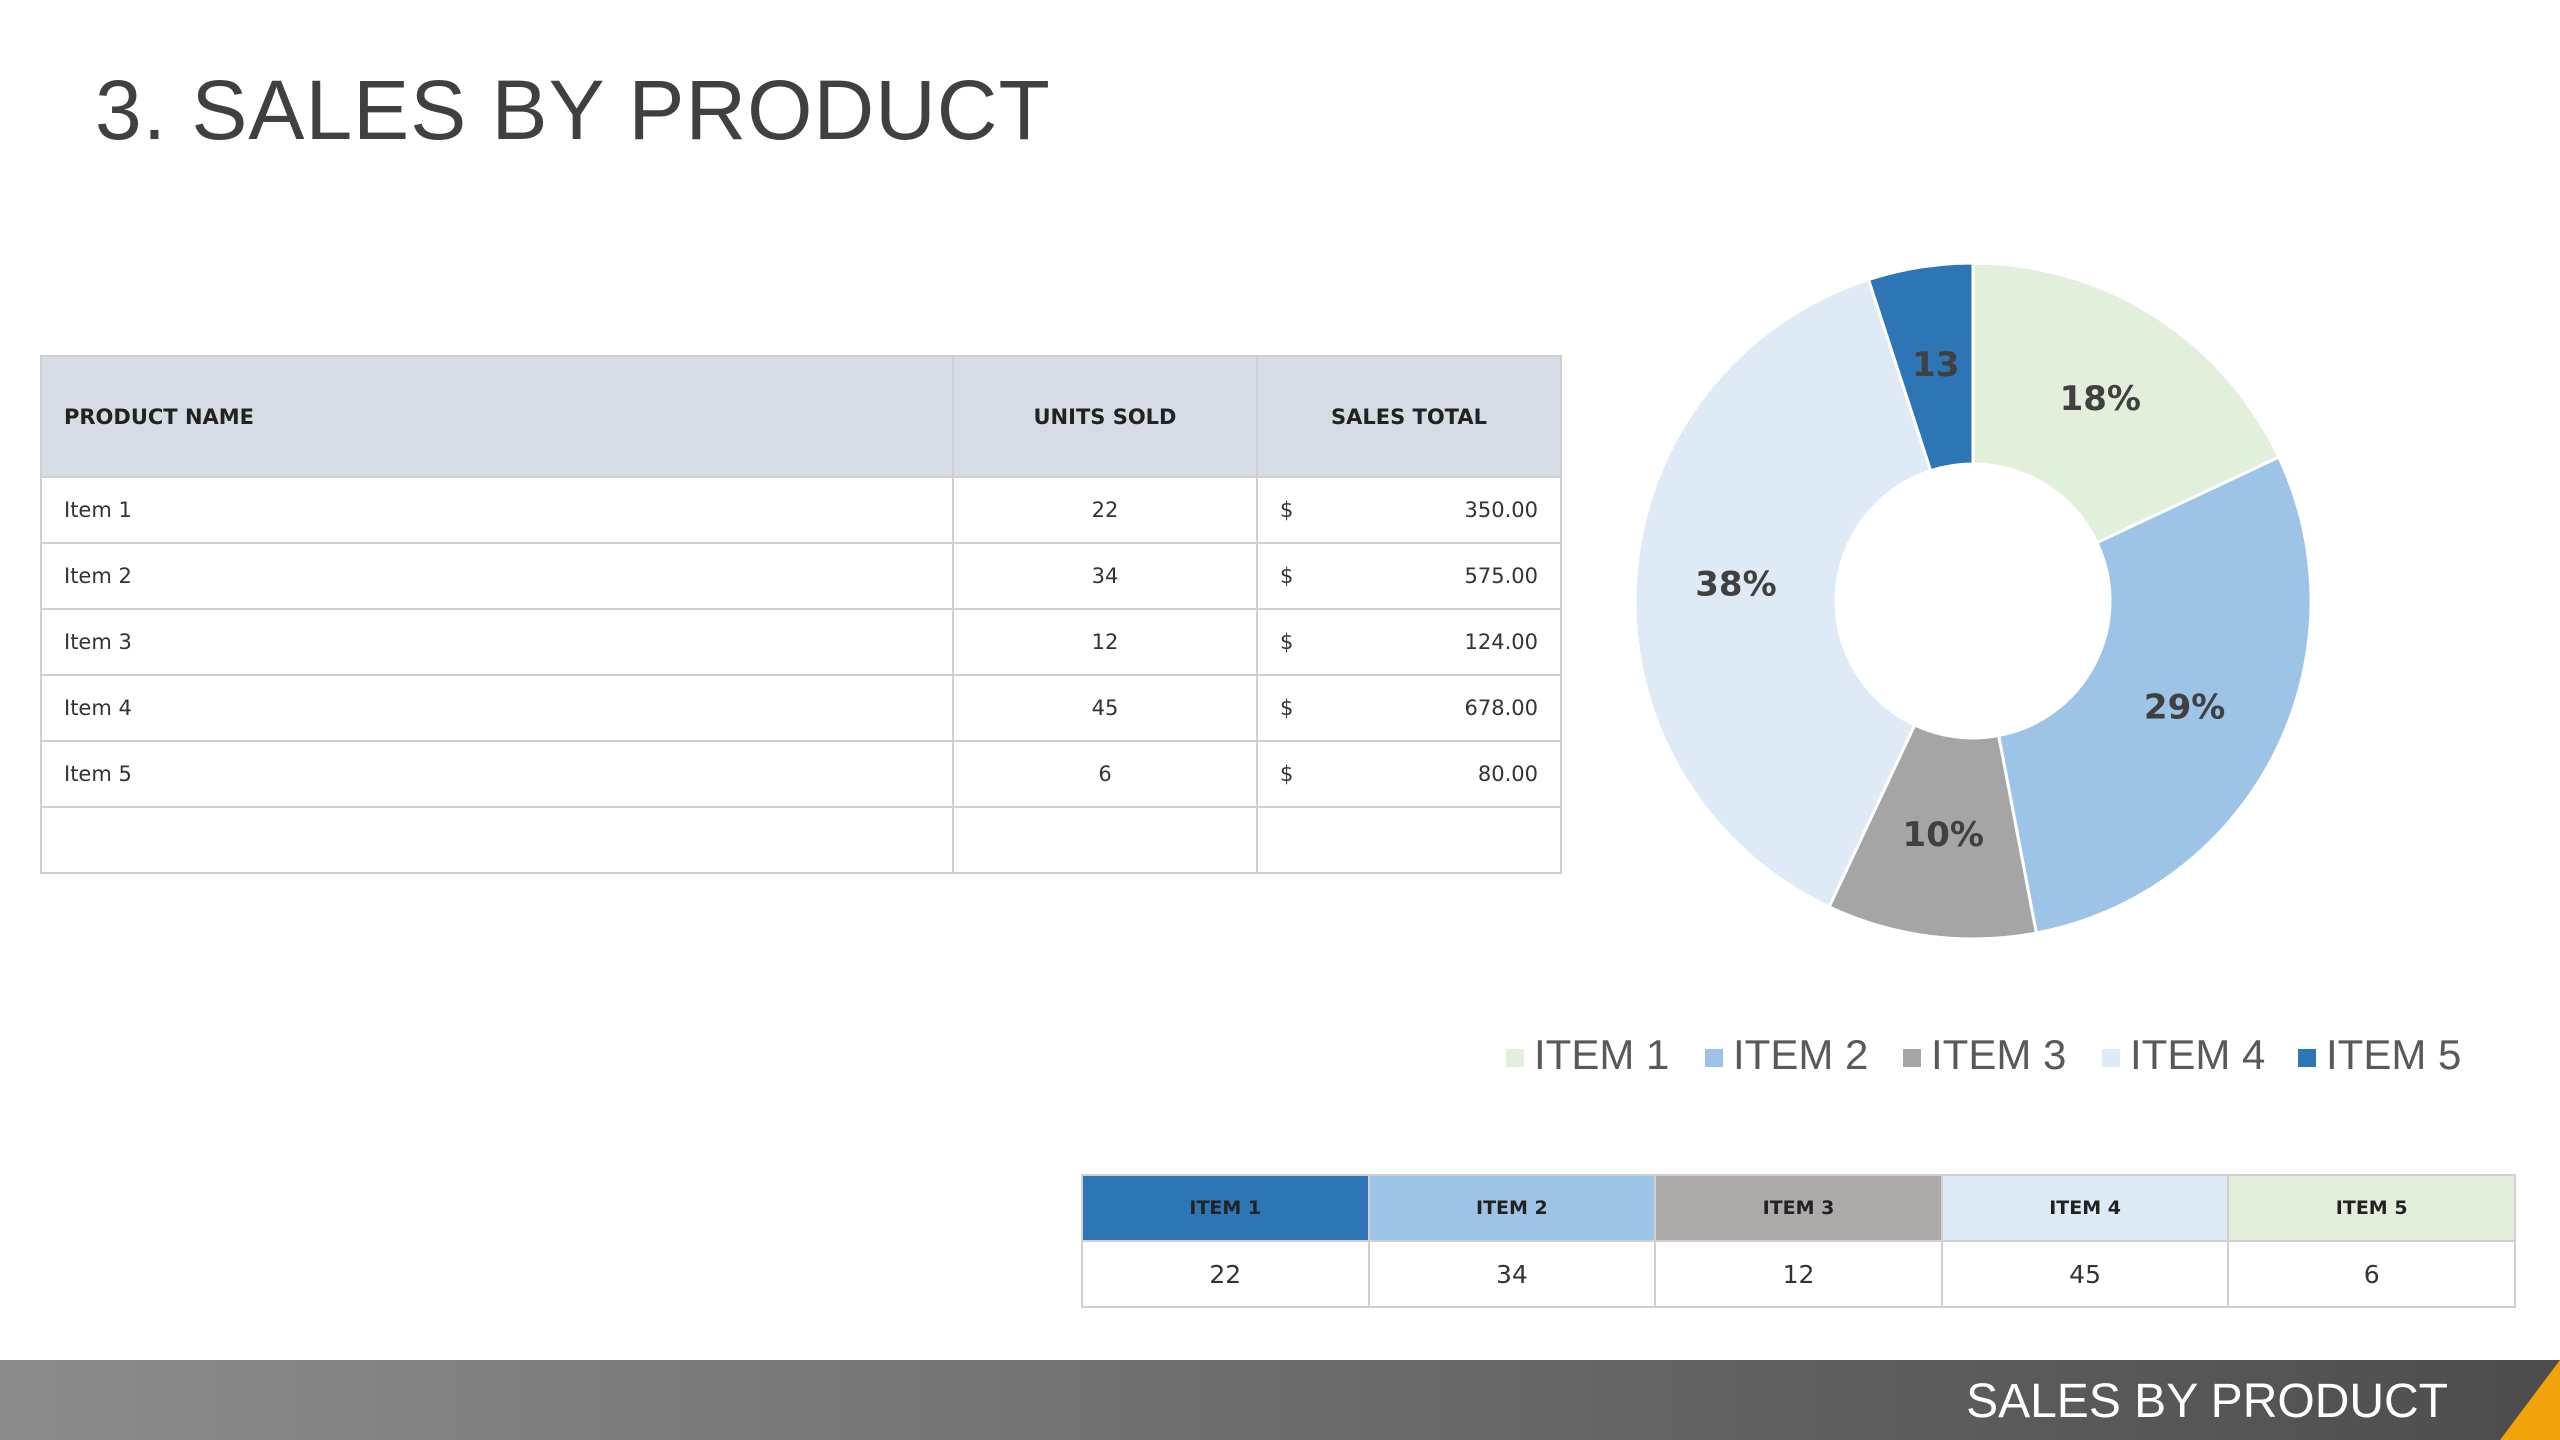 The width and height of the screenshot is (2560, 1440). What do you see at coordinates (1501, 510) in the screenshot?
I see `amount: 350.00` at bounding box center [1501, 510].